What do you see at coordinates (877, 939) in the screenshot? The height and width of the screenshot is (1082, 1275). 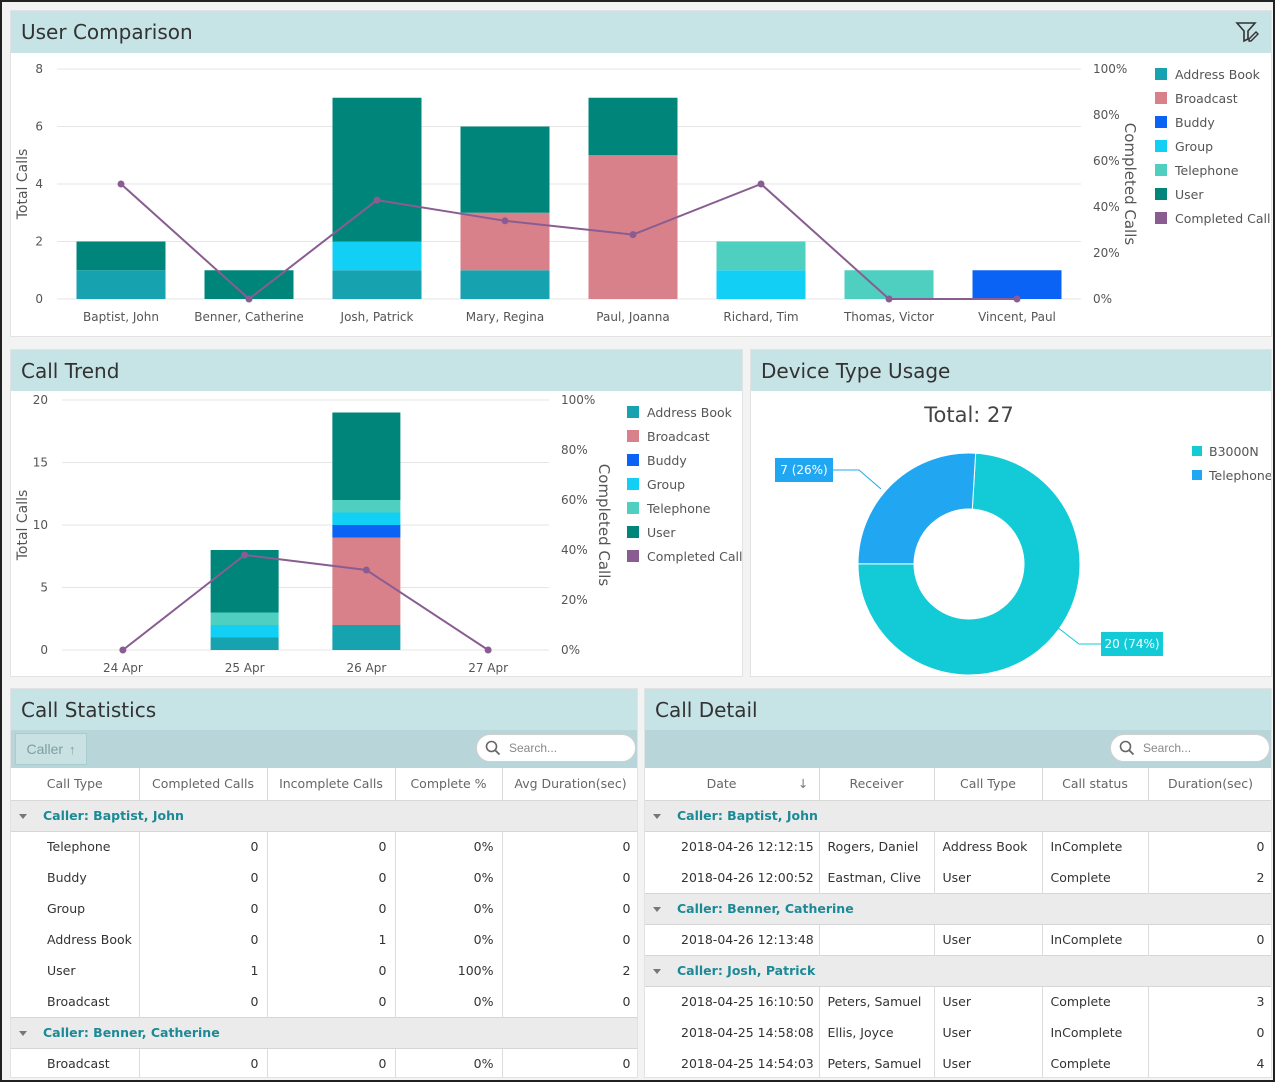 I see `call-detail-cell` at bounding box center [877, 939].